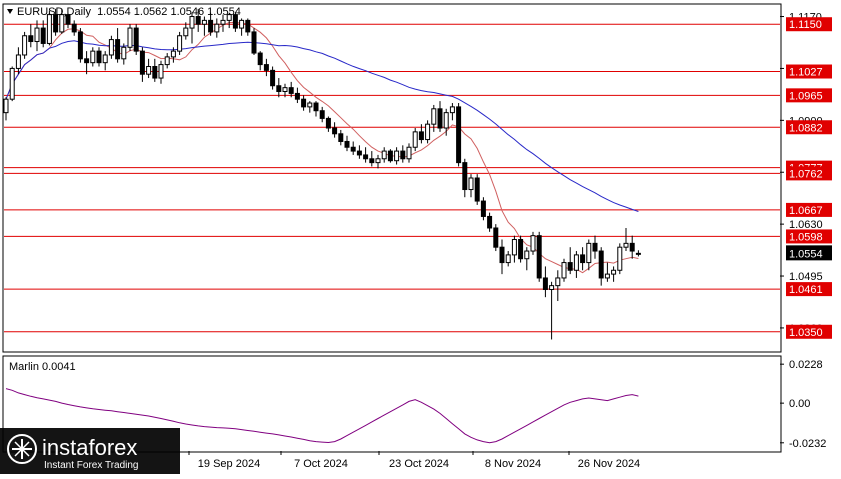 The width and height of the screenshot is (841, 479). I want to click on osc-tick-label: 0.00, so click(799, 404).